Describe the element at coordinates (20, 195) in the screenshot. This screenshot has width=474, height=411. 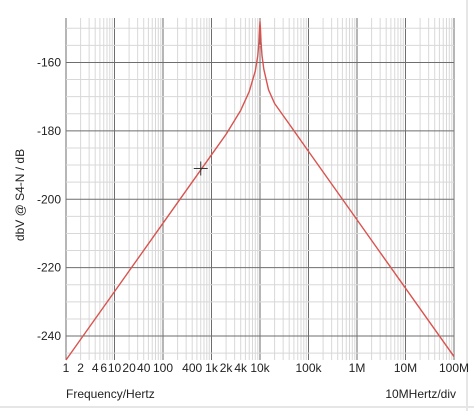
I see `y-axis-label: dbV @ S4-N / dB` at that location.